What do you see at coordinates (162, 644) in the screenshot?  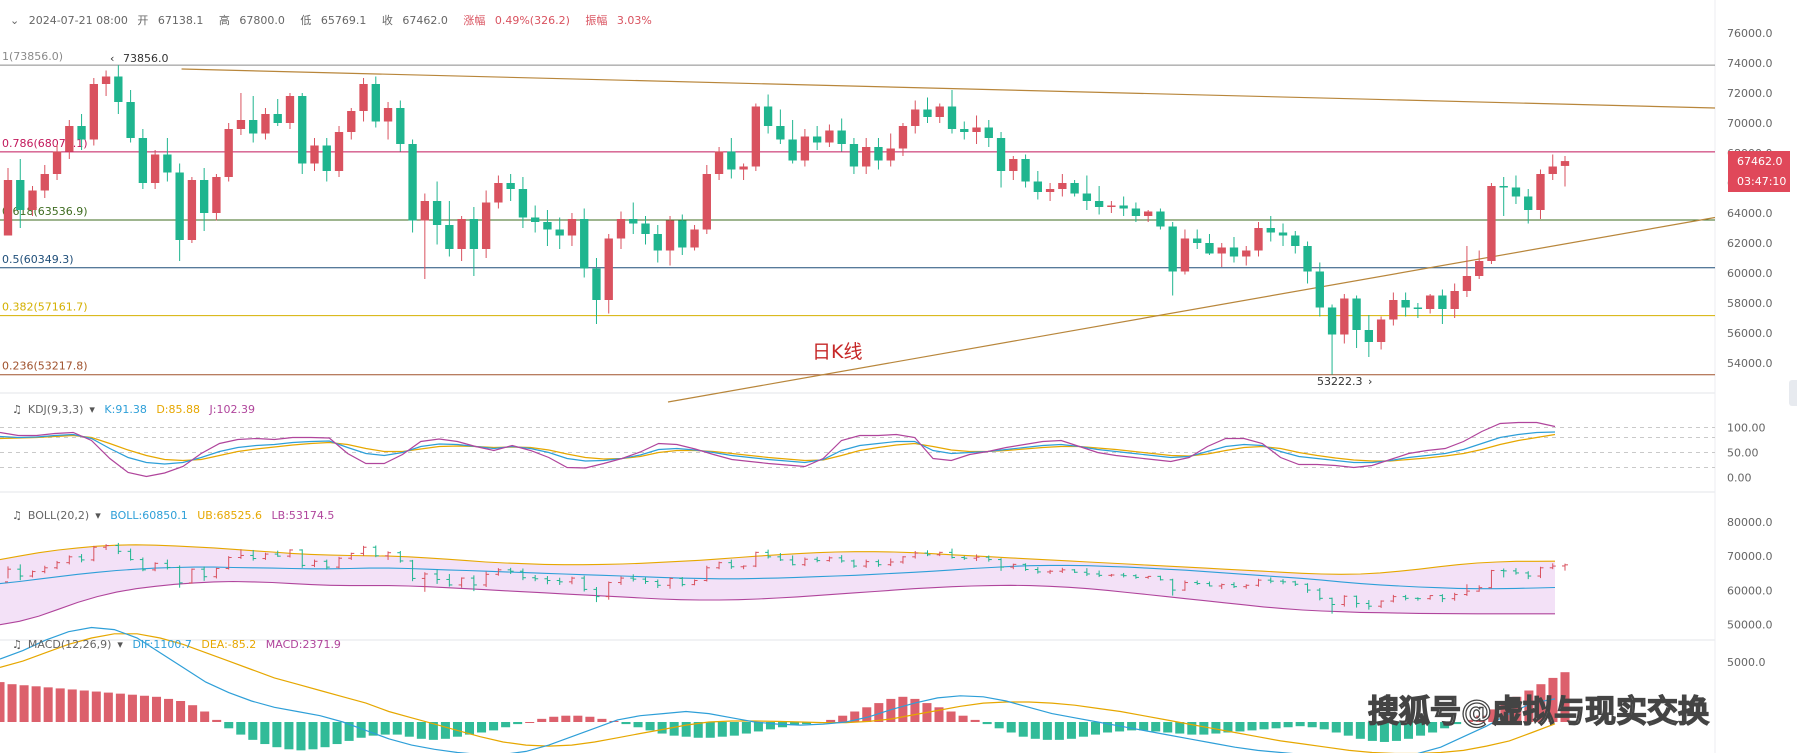 I see `macd-dif: DIF:1100.7` at bounding box center [162, 644].